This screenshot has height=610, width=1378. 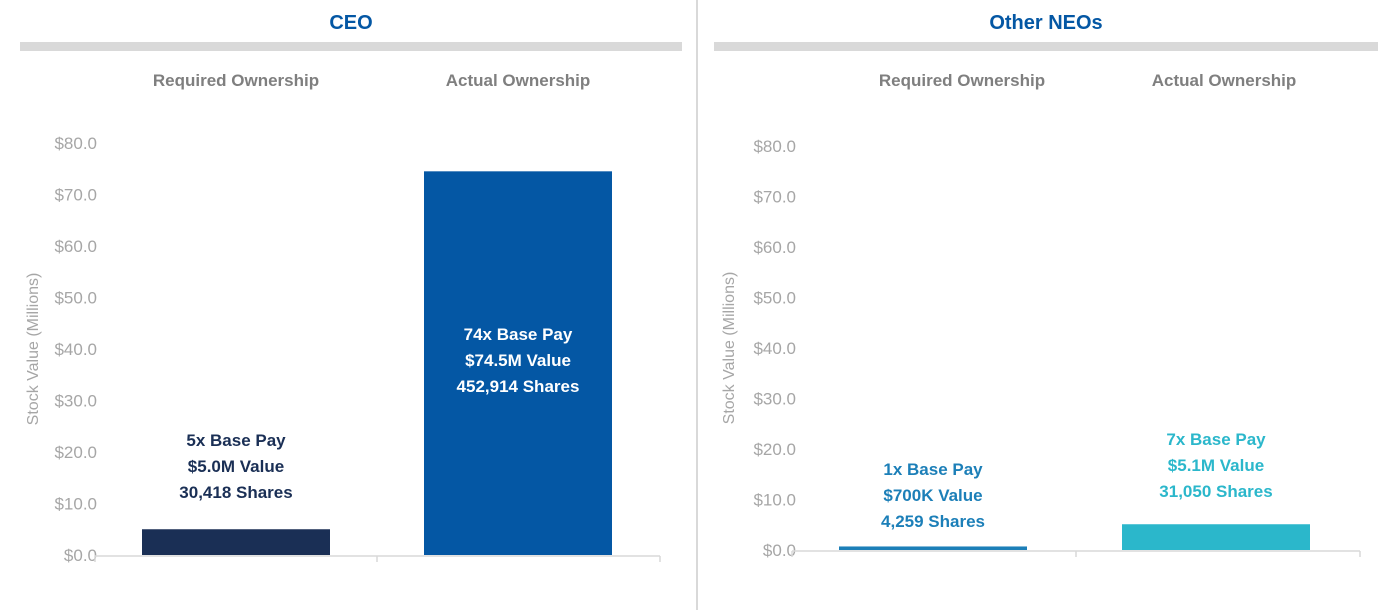 What do you see at coordinates (1216, 439) in the screenshot?
I see `data-label: 7x Base Pay` at bounding box center [1216, 439].